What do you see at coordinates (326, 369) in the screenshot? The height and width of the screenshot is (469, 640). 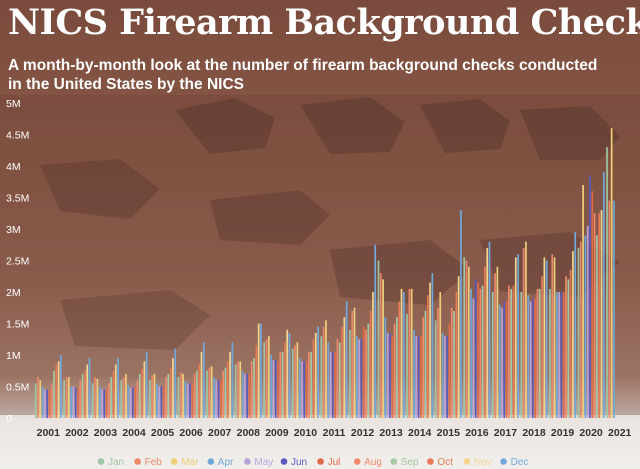 I see `bar-mar-2011` at bounding box center [326, 369].